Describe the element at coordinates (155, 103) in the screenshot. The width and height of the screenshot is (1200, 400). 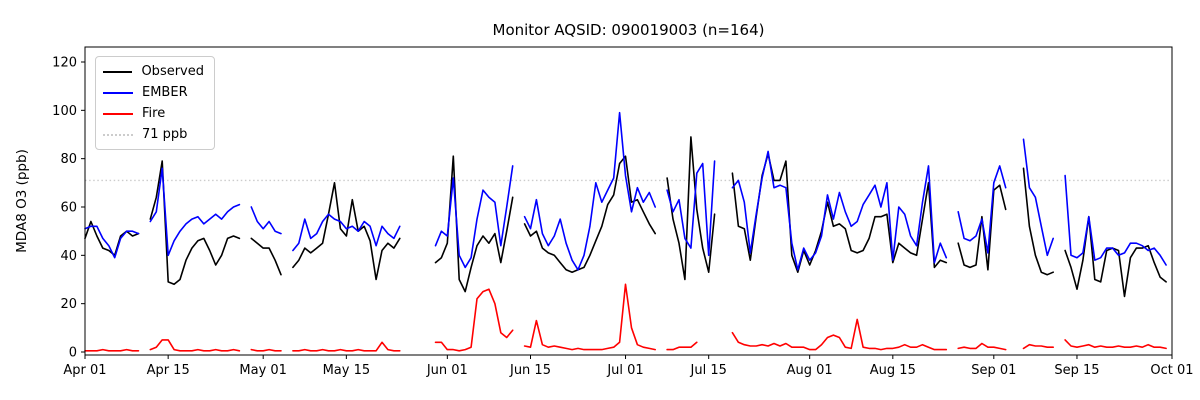
I see `legend: Observed EMBER Fire 71 ppb` at that location.